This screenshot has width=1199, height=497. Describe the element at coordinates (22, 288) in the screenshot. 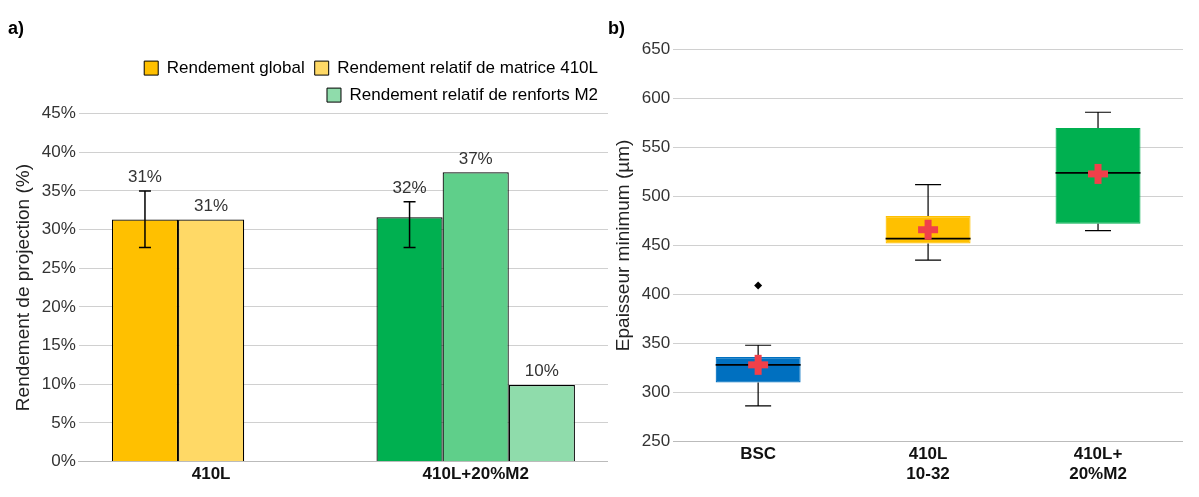

I see `y-axis-title: Rendement de projection (%)` at that location.